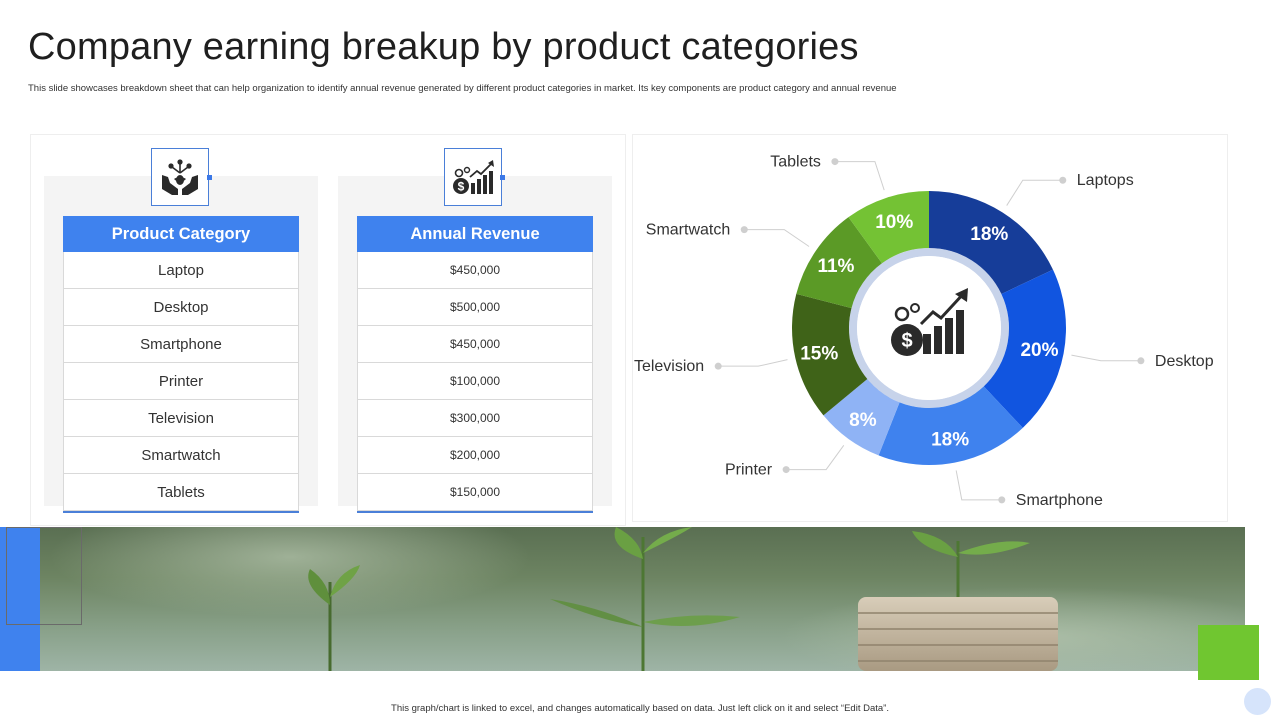 This screenshot has height=720, width=1280. What do you see at coordinates (669, 366) in the screenshot?
I see `category-label: Television` at bounding box center [669, 366].